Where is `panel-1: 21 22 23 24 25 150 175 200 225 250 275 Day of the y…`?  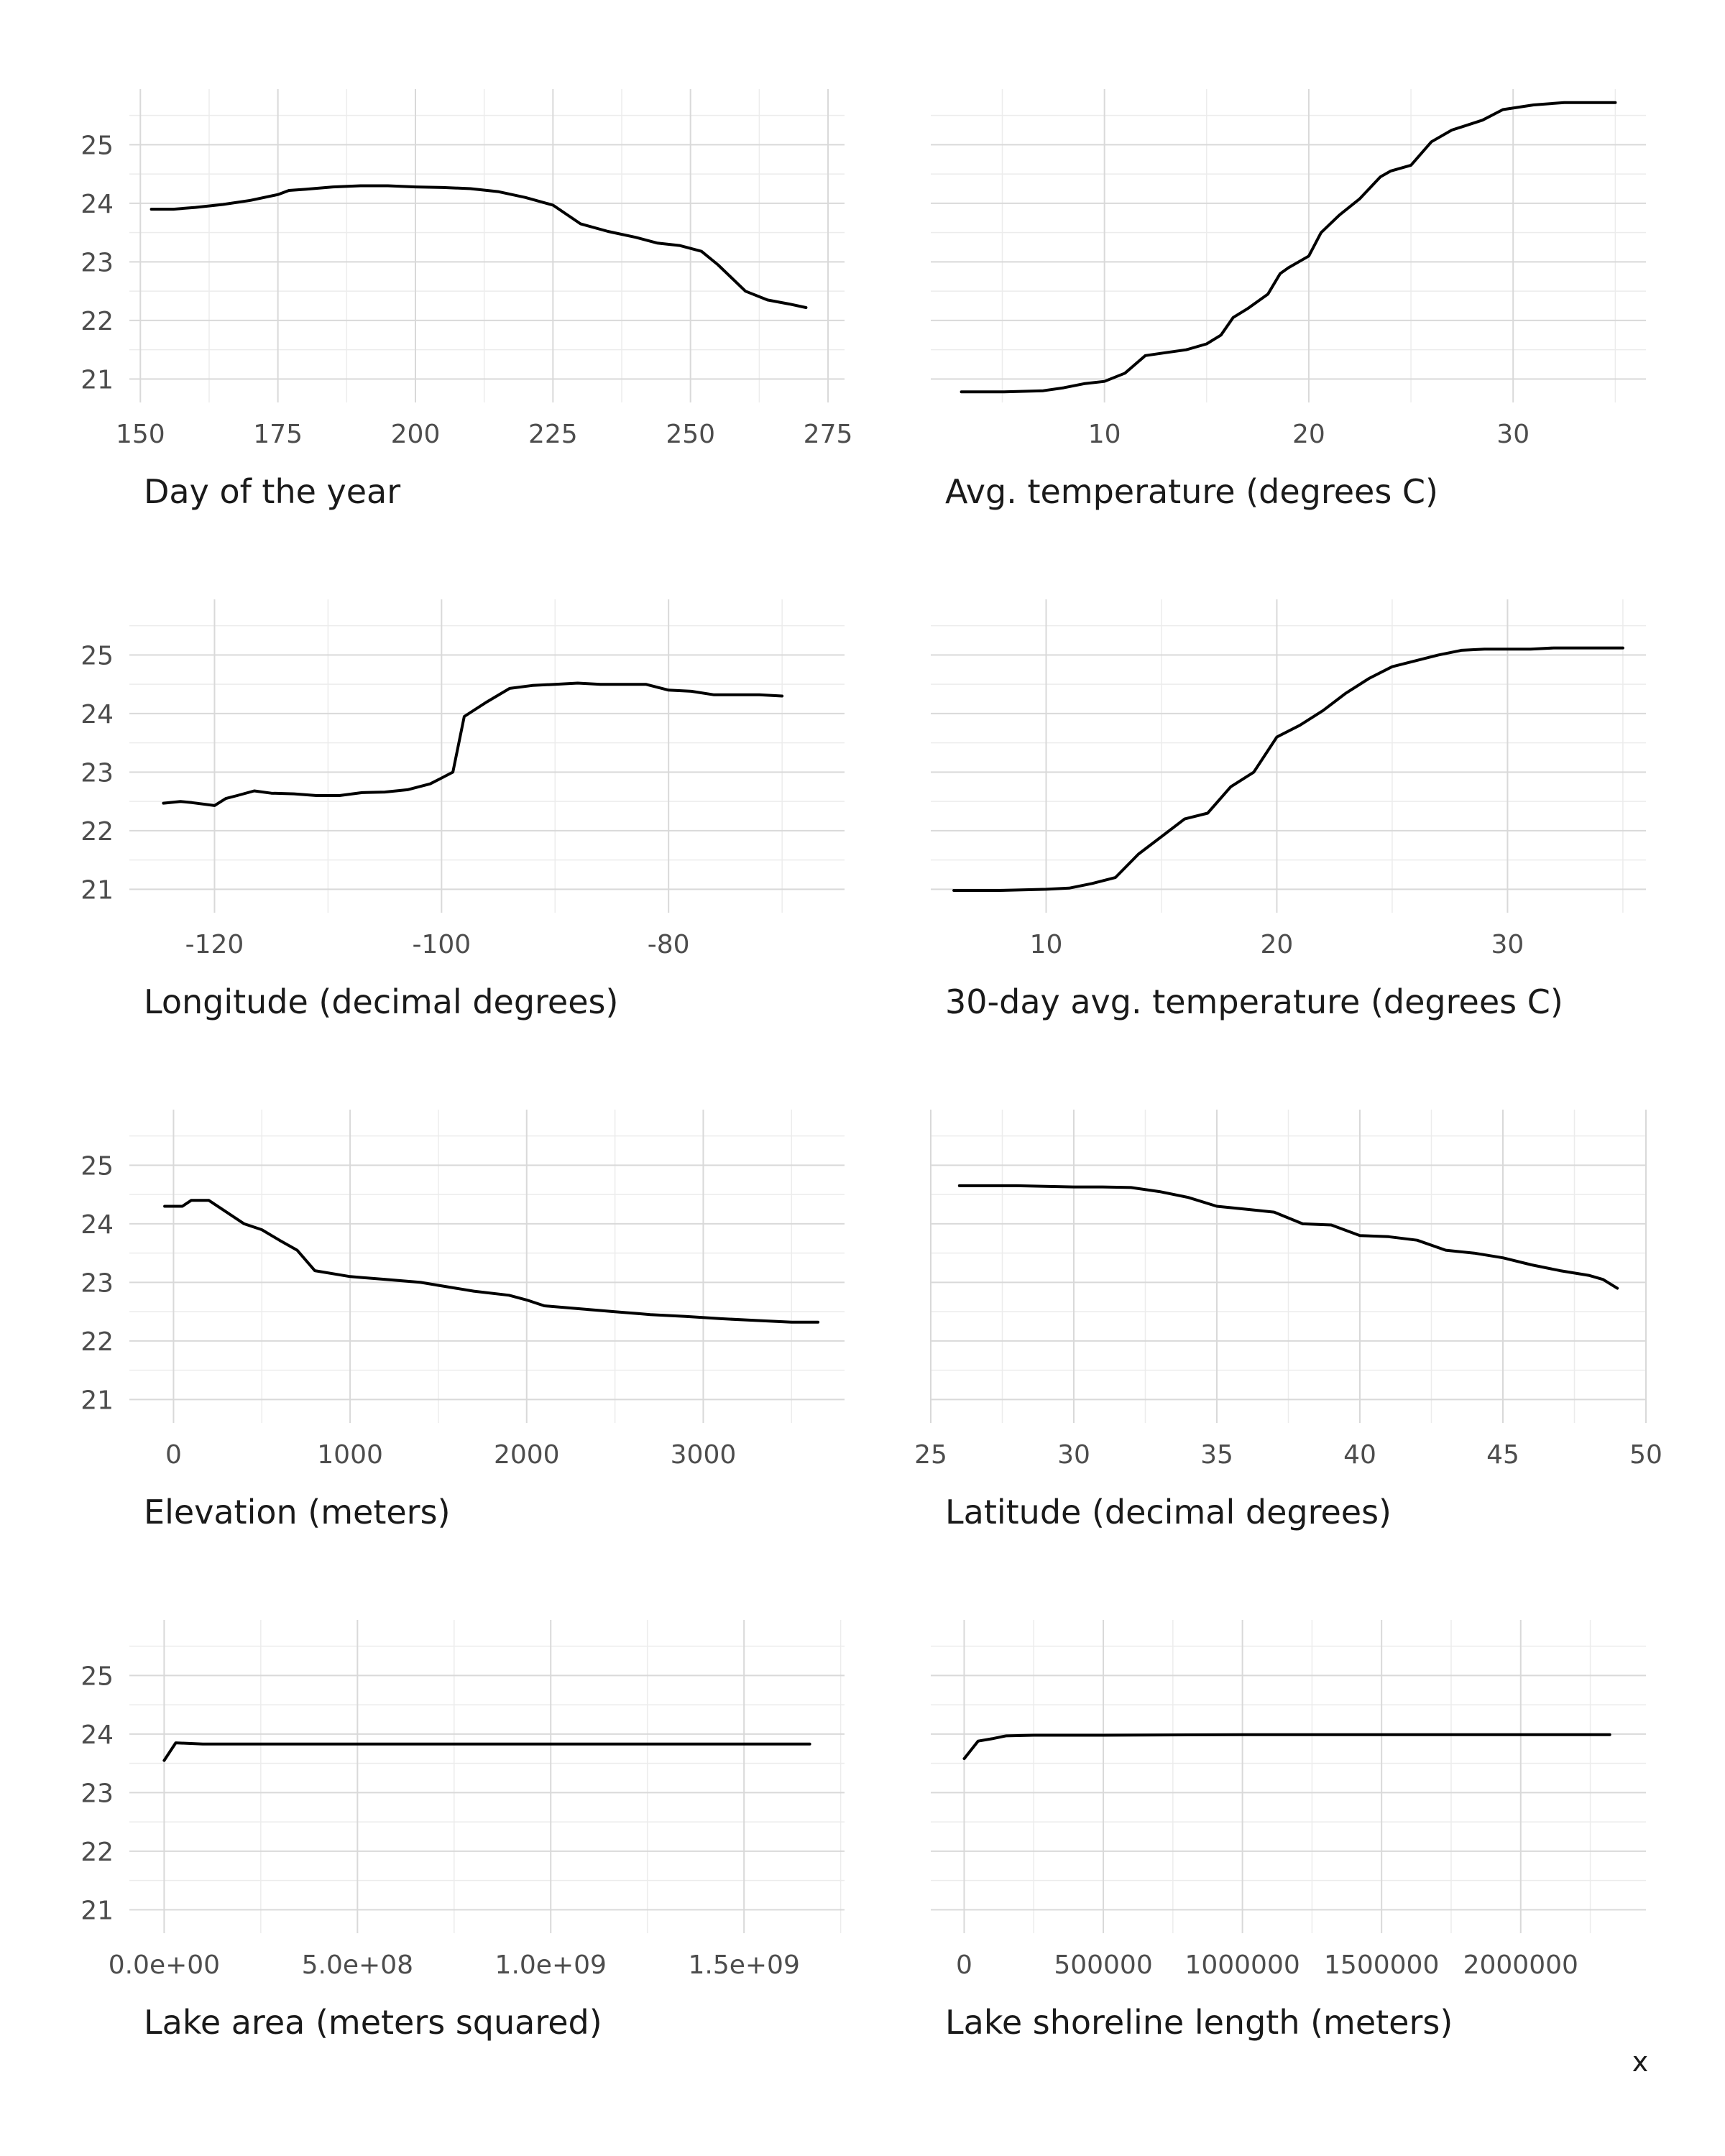
panel-1: 21 22 23 24 25 150 175 200 225 250 275 Day of the y… is located at coordinates (466, 300).